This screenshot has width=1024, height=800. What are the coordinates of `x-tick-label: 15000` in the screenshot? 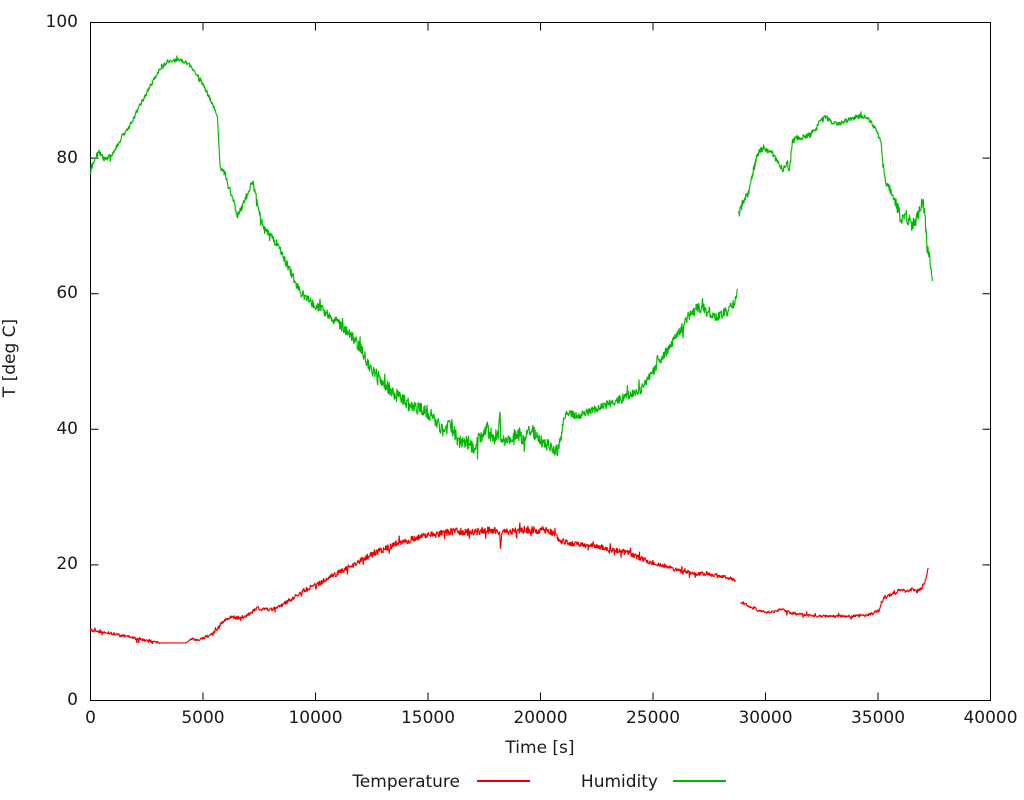 It's located at (428, 718).